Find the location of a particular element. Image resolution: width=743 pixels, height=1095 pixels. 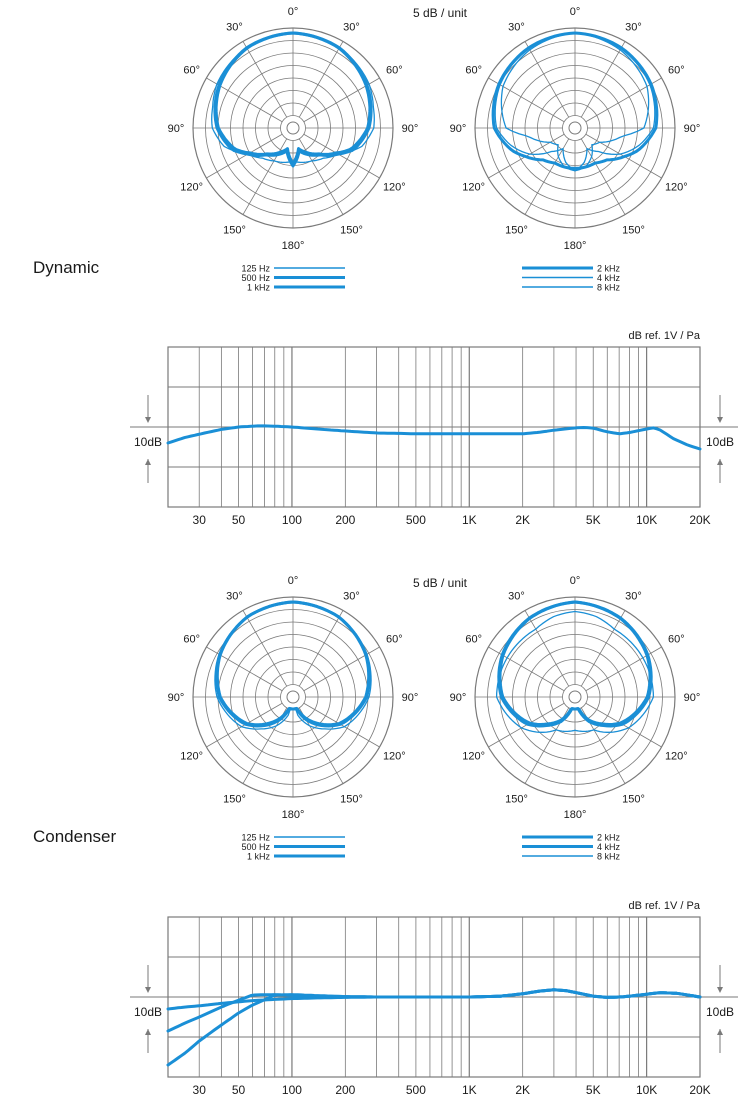

polar-curve-8-khz is located at coordinates (575, 671).